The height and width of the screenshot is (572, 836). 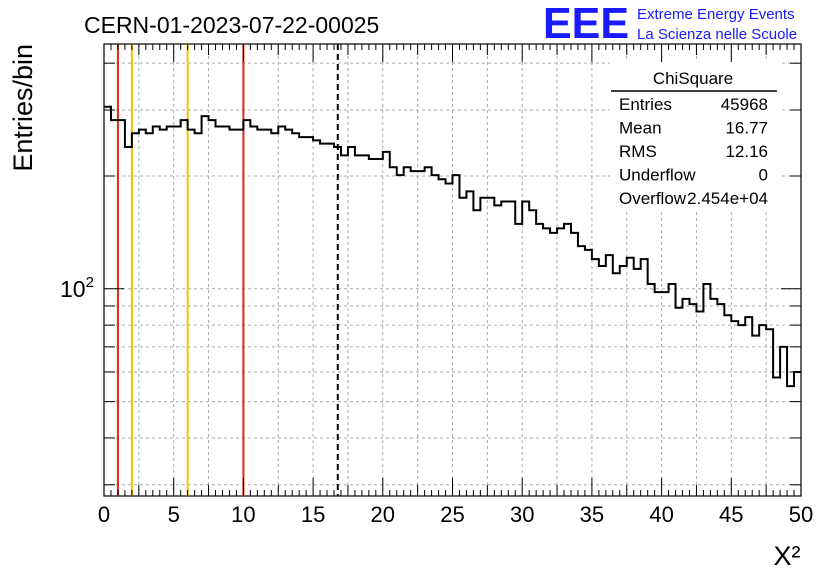 What do you see at coordinates (744, 104) in the screenshot?
I see `stats-value: 45968` at bounding box center [744, 104].